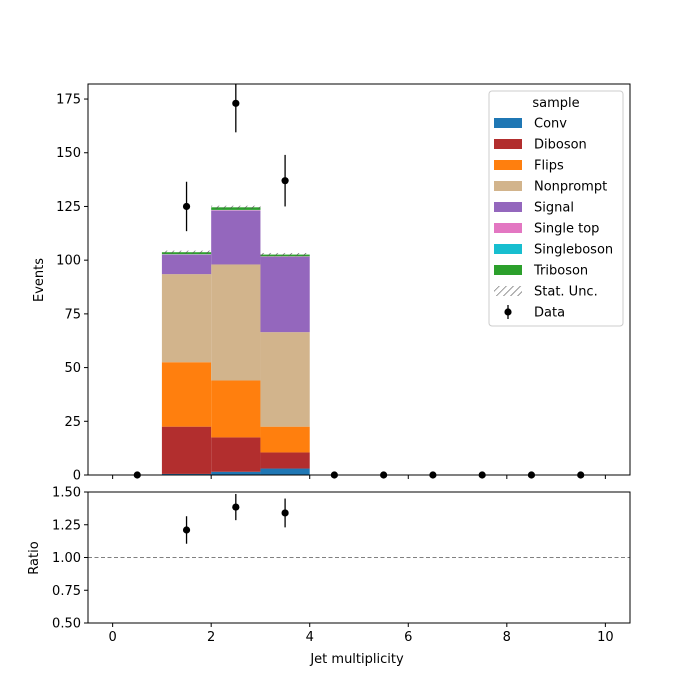  What do you see at coordinates (68, 207) in the screenshot?
I see `main-y-tick-label-5: 125` at bounding box center [68, 207].